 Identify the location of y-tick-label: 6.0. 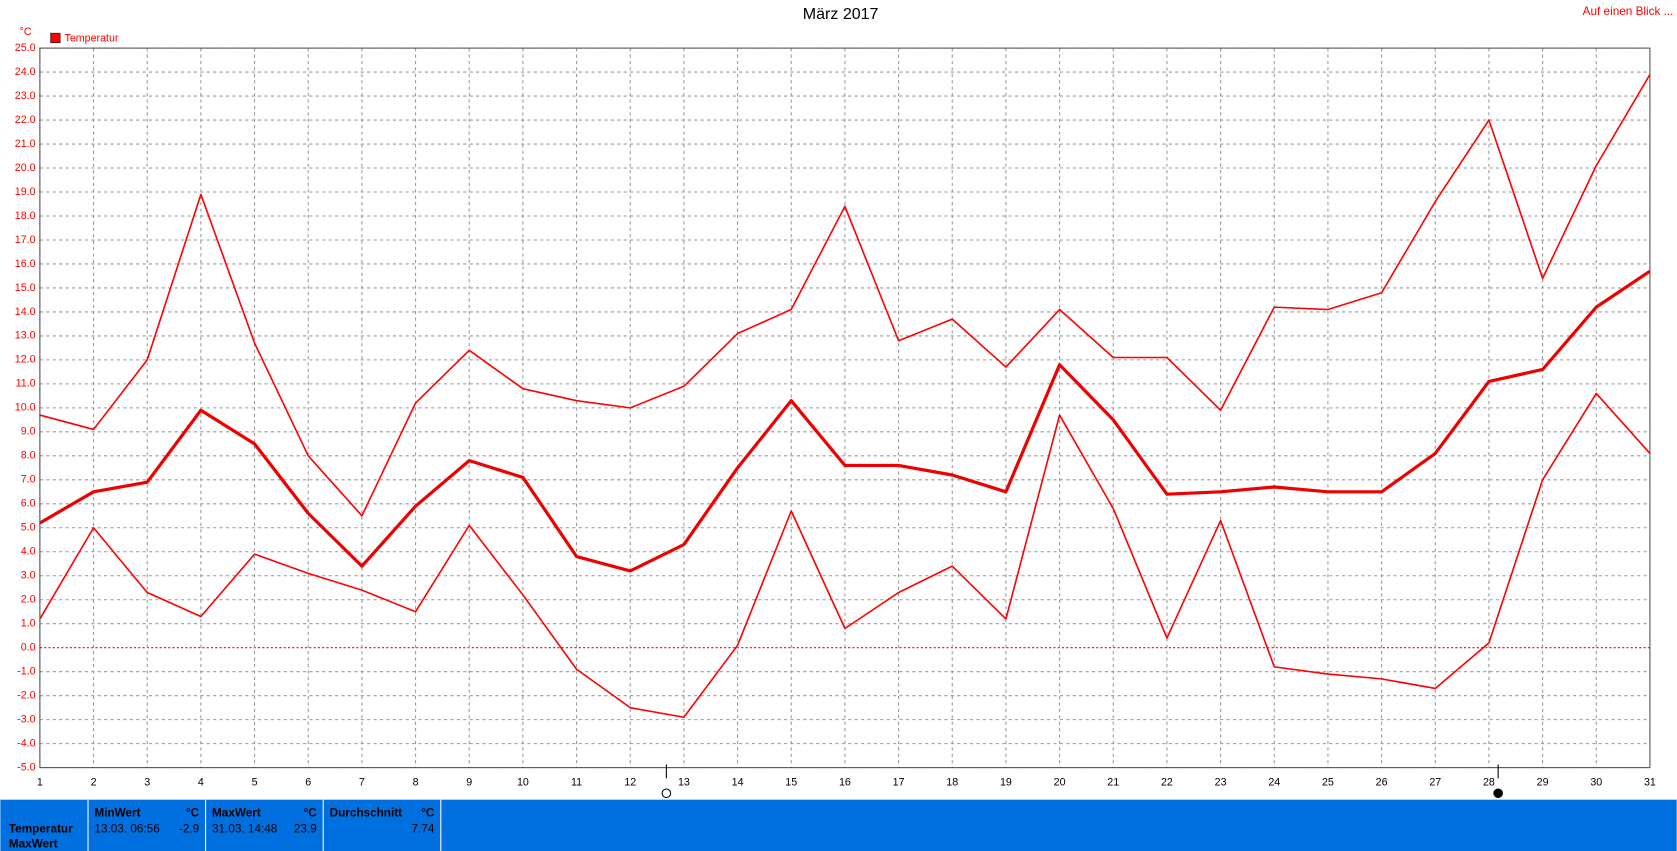
(28, 504).